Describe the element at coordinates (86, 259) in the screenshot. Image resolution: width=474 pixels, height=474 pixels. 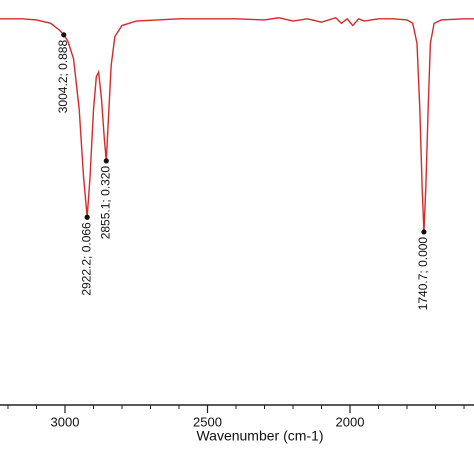
I see `peak-label: 2922.2; 0.066` at that location.